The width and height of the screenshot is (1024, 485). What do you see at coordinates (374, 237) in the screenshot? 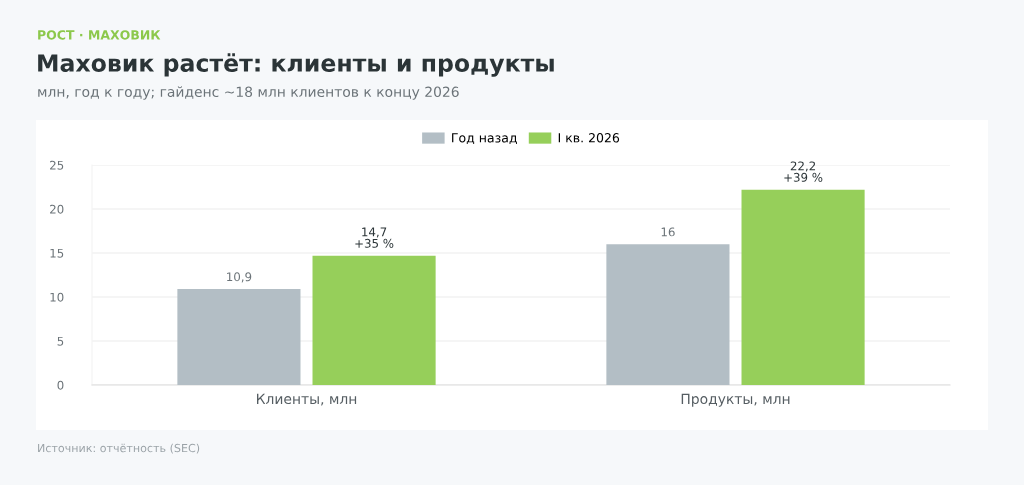
I see `data-label: 14,7 +35 %` at bounding box center [374, 237].